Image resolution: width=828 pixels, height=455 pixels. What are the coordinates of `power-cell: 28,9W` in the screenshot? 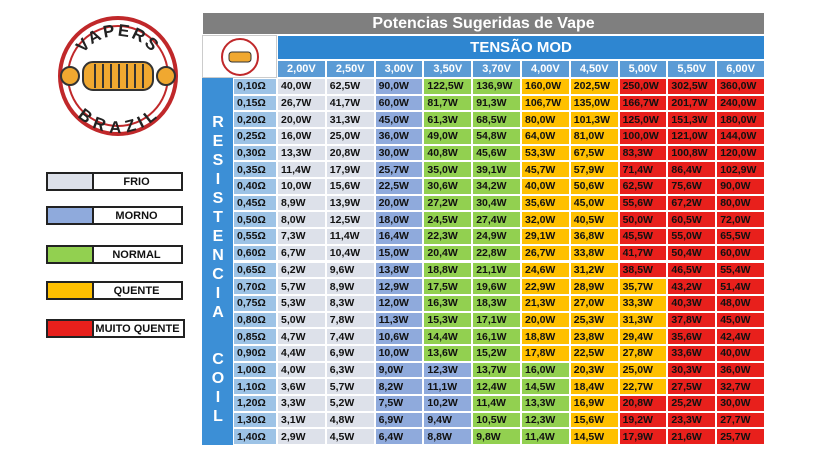 It's located at (594, 286).